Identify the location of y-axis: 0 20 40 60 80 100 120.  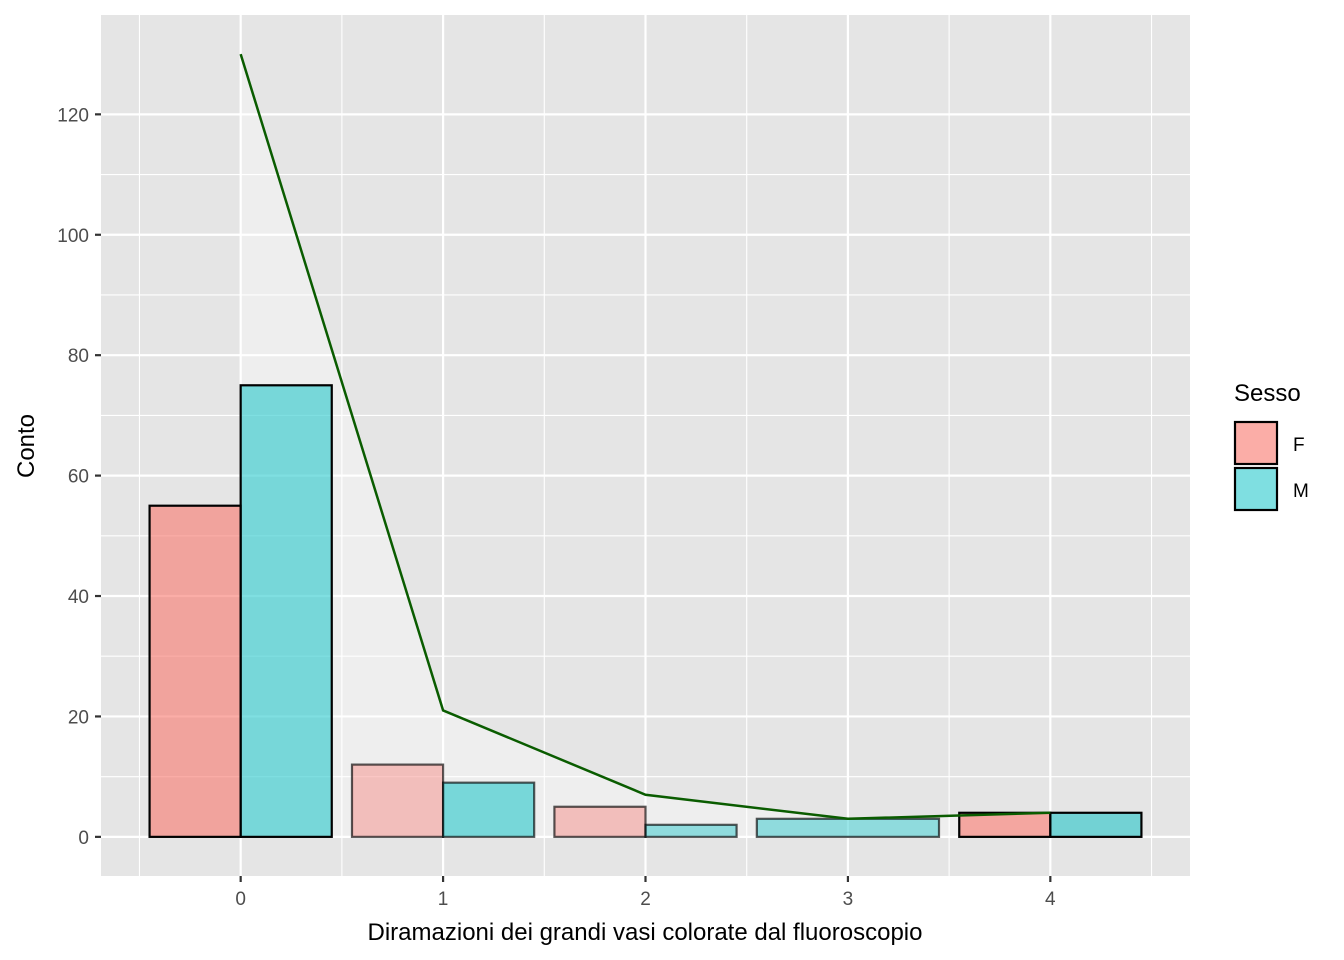
(79, 477).